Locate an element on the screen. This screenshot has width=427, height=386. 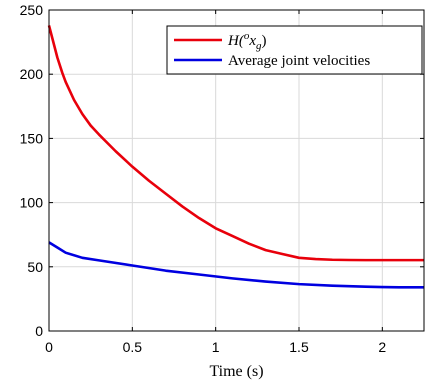
x-tick-label: 0.5 is located at coordinates (133, 347).